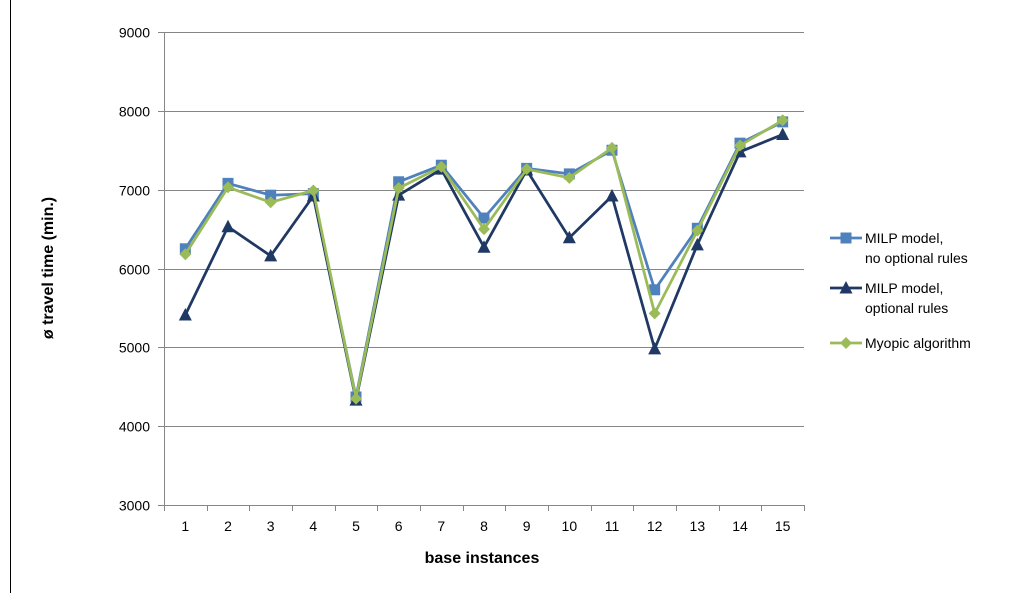  Describe the element at coordinates (313, 526) in the screenshot. I see `x-tick-label: 4` at that location.